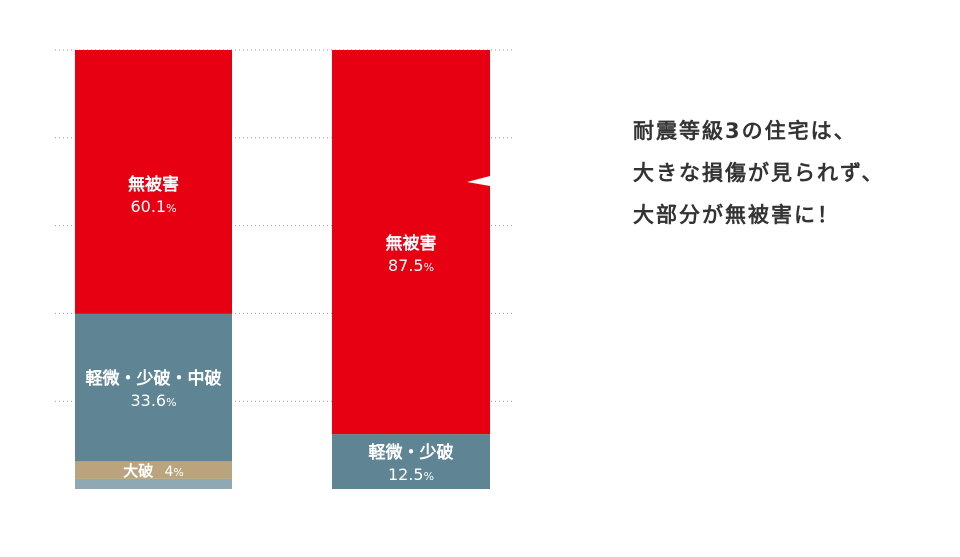  I want to click on bar1-segment-no_damage, so click(153, 182).